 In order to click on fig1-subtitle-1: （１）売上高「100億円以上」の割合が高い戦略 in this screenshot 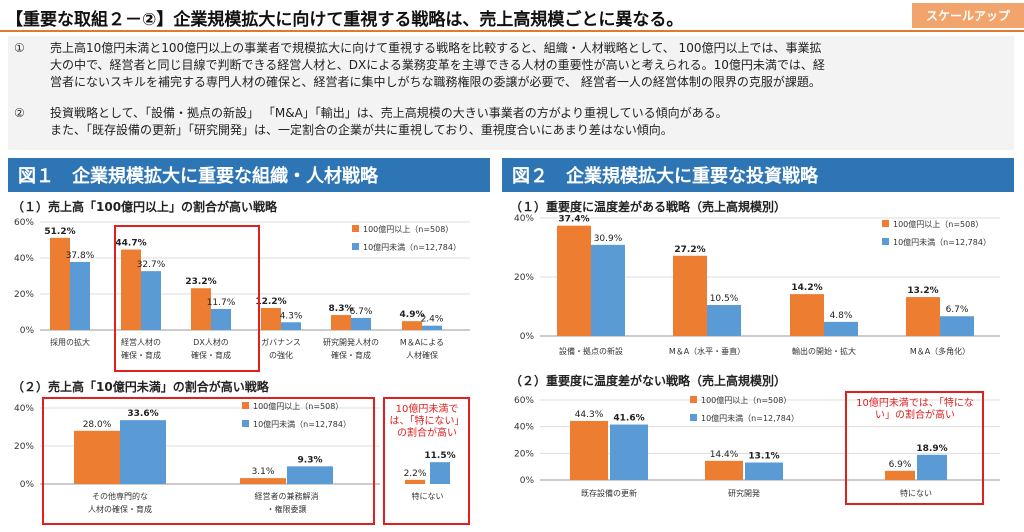, I will do `click(145, 207)`.